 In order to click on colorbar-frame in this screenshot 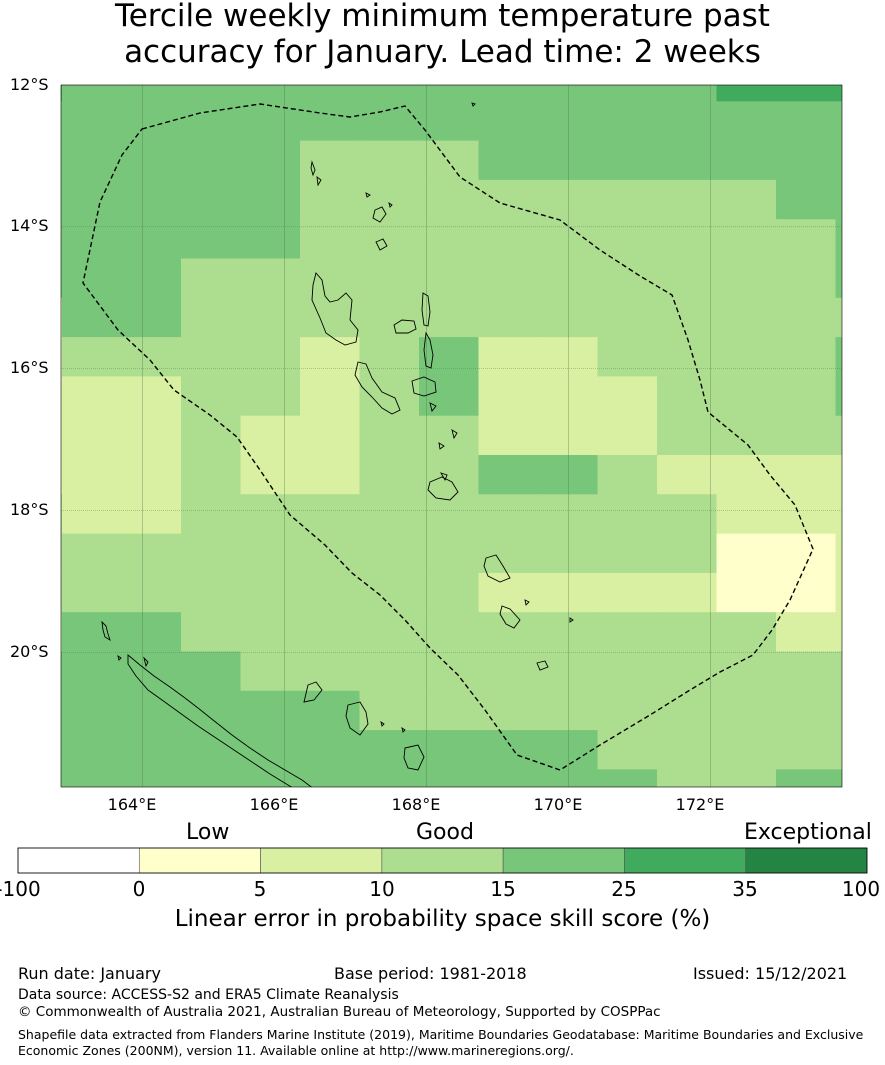, I will do `click(442, 860)`.